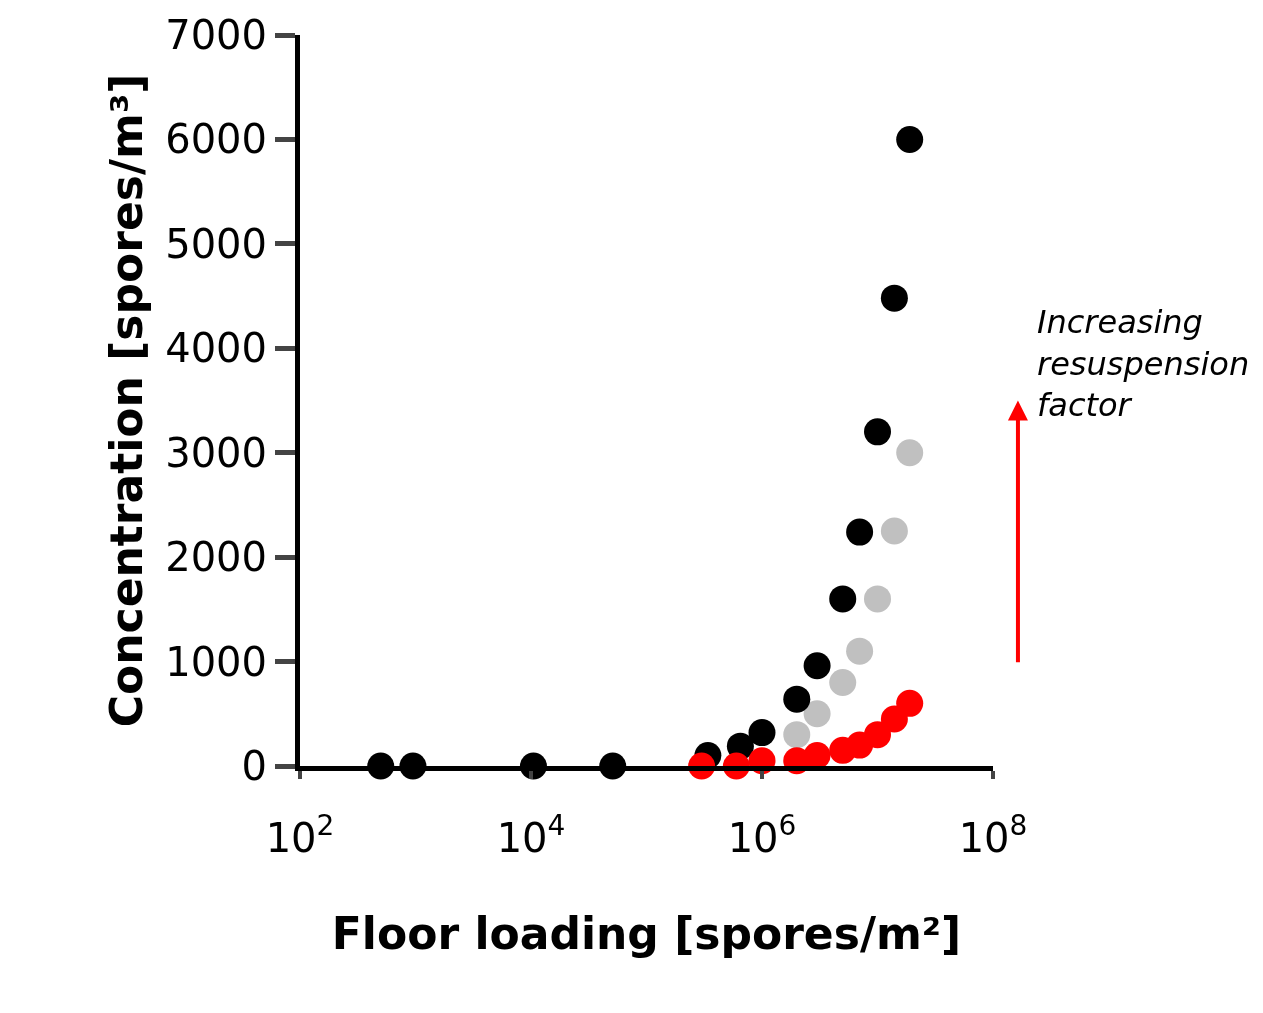 This screenshot has height=1013, width=1263. What do you see at coordinates (216, 452) in the screenshot?
I see `y-tick-label: 3000` at bounding box center [216, 452].